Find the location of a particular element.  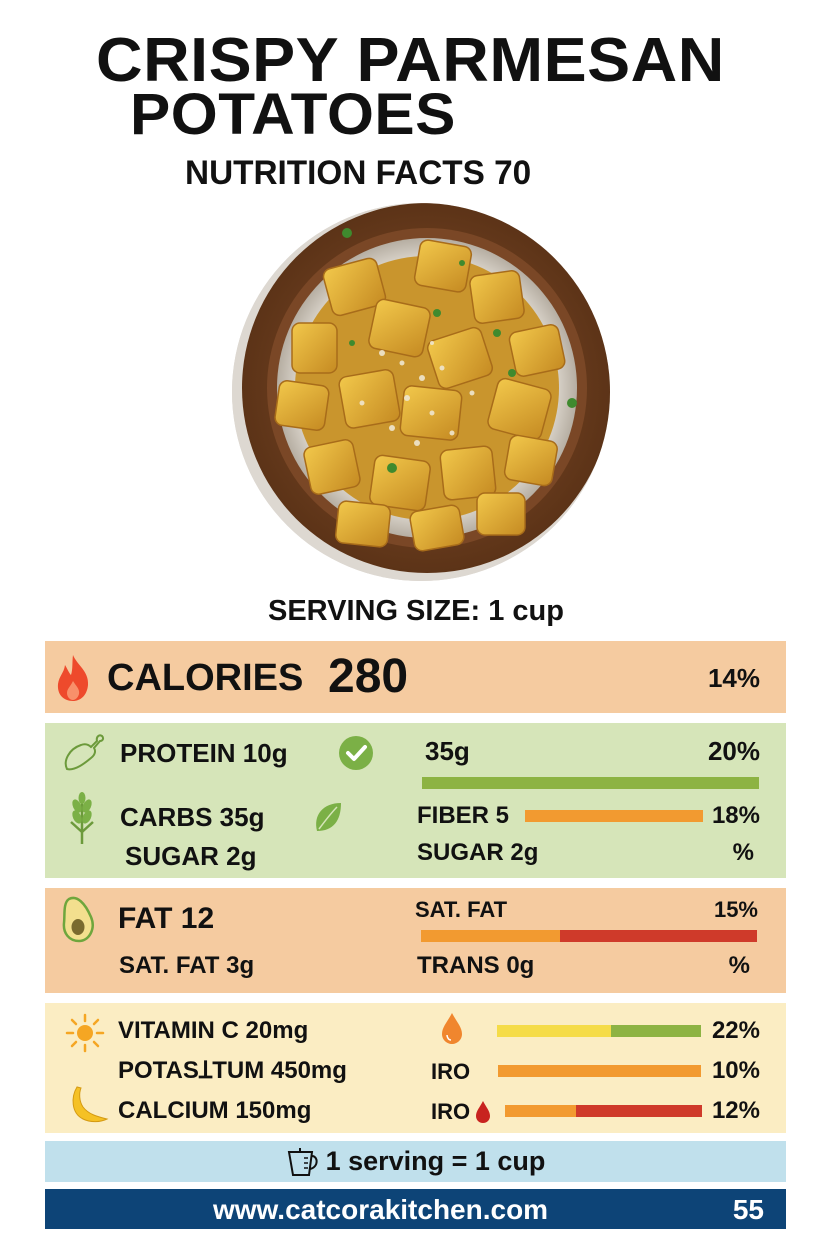

carbs-label: CARBS 35g is located at coordinates (192, 817).